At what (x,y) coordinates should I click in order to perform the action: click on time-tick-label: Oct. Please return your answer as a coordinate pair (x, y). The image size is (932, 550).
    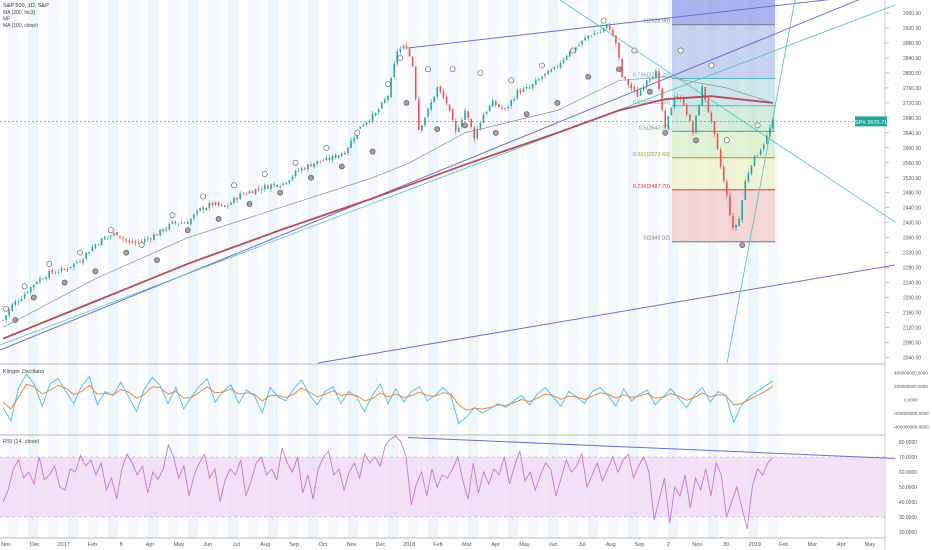
    Looking at the image, I should click on (323, 545).